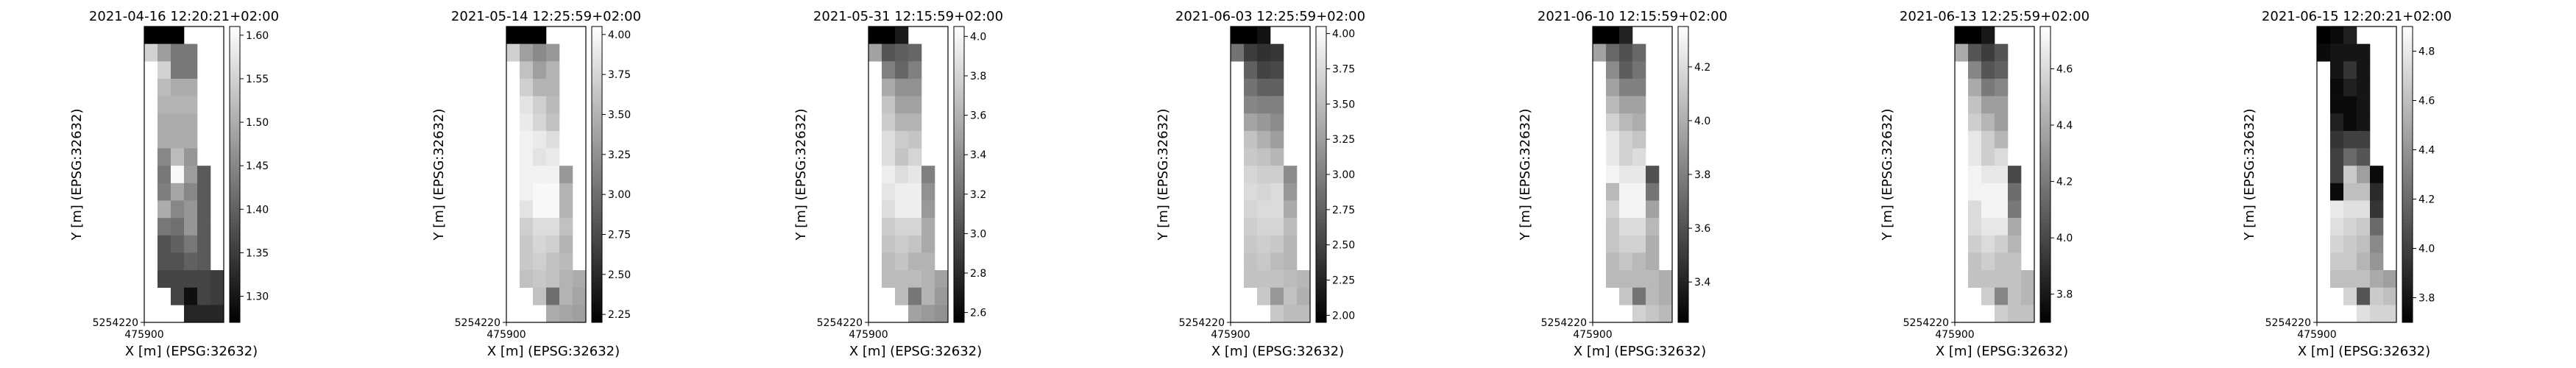  Describe the element at coordinates (915, 192) in the screenshot. I see `panel-3-cell` at that location.